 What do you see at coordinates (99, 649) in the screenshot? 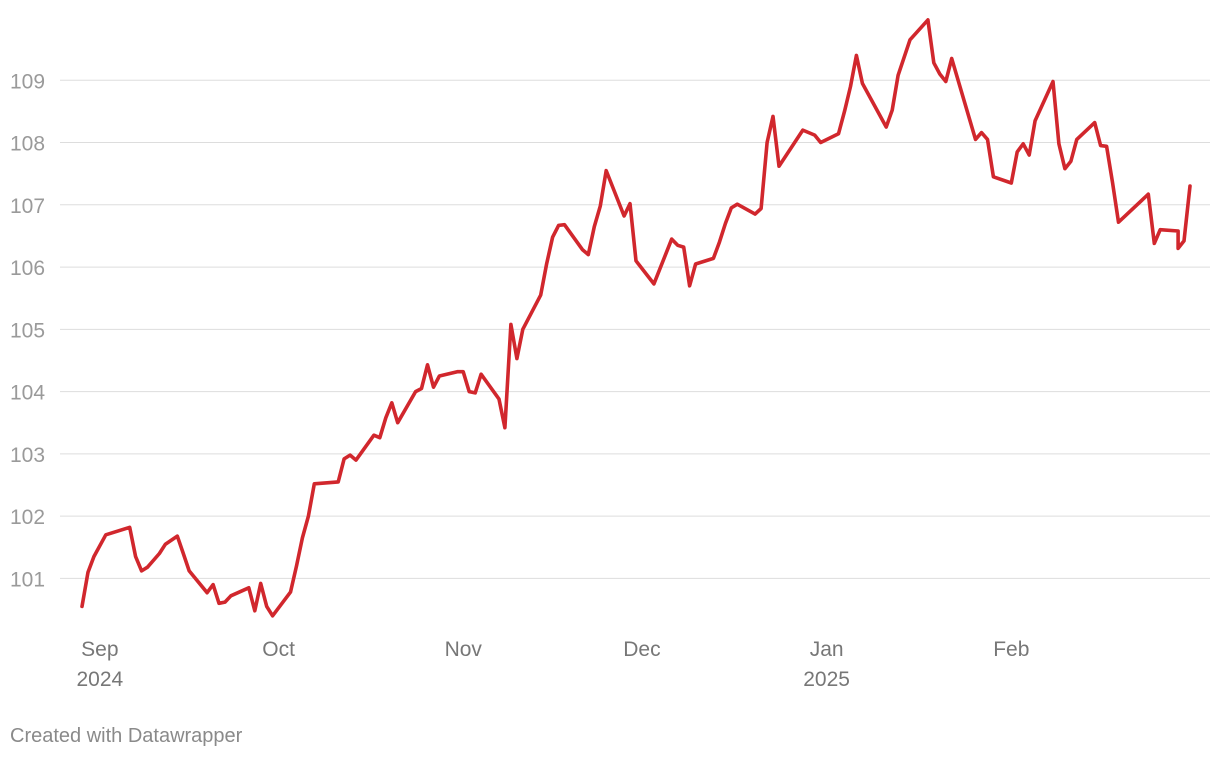
I see `x-tick-label: Sep` at bounding box center [99, 649].